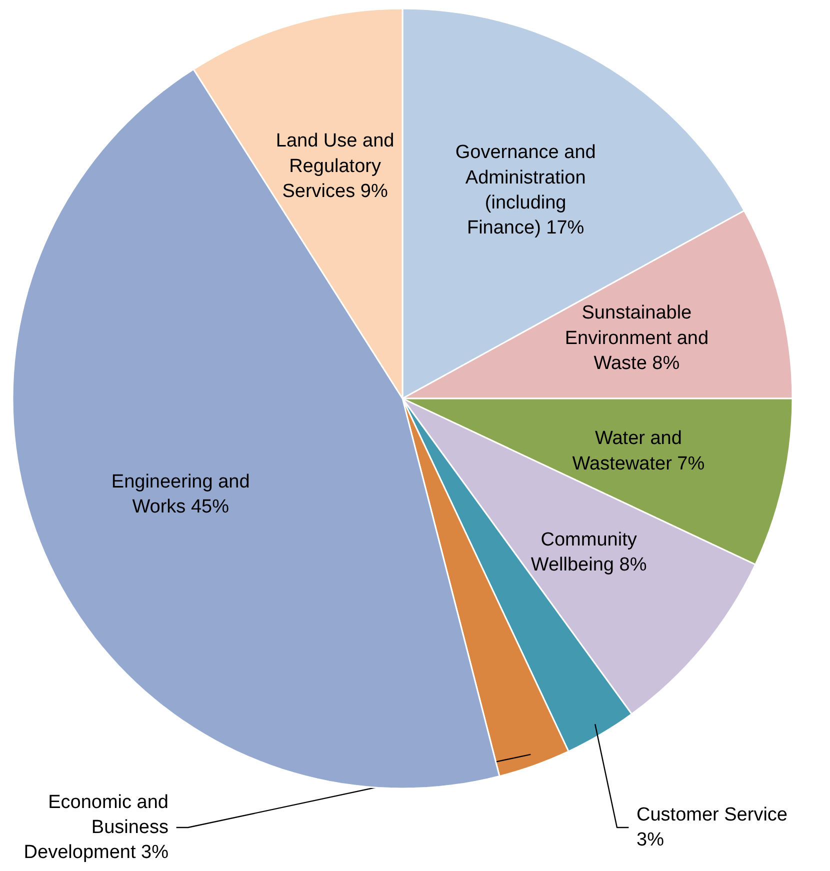  I want to click on slice-label: Sunstainable Environment and Waste 8%, so click(636, 338).